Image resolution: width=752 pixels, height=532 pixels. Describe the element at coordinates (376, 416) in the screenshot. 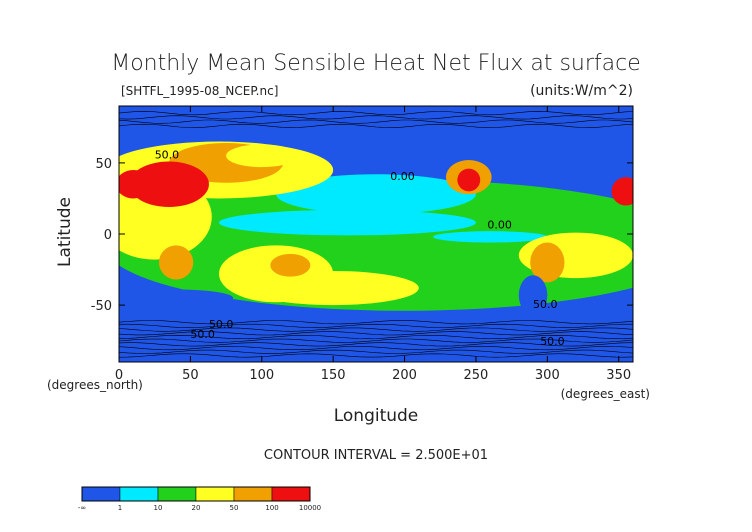

I see `x-axis-label: Longitude` at that location.